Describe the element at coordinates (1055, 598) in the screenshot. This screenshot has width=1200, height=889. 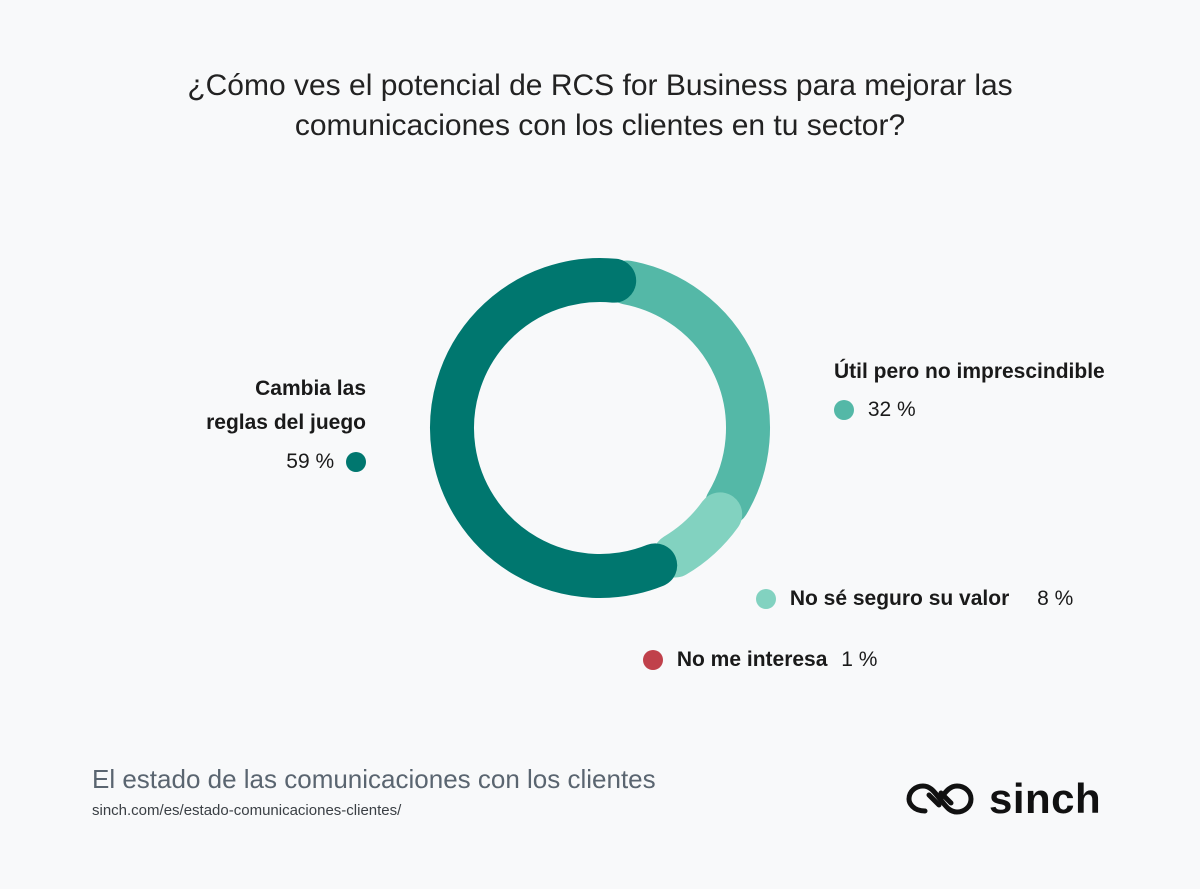
I see `legend-value-unsure: 8 %` at that location.